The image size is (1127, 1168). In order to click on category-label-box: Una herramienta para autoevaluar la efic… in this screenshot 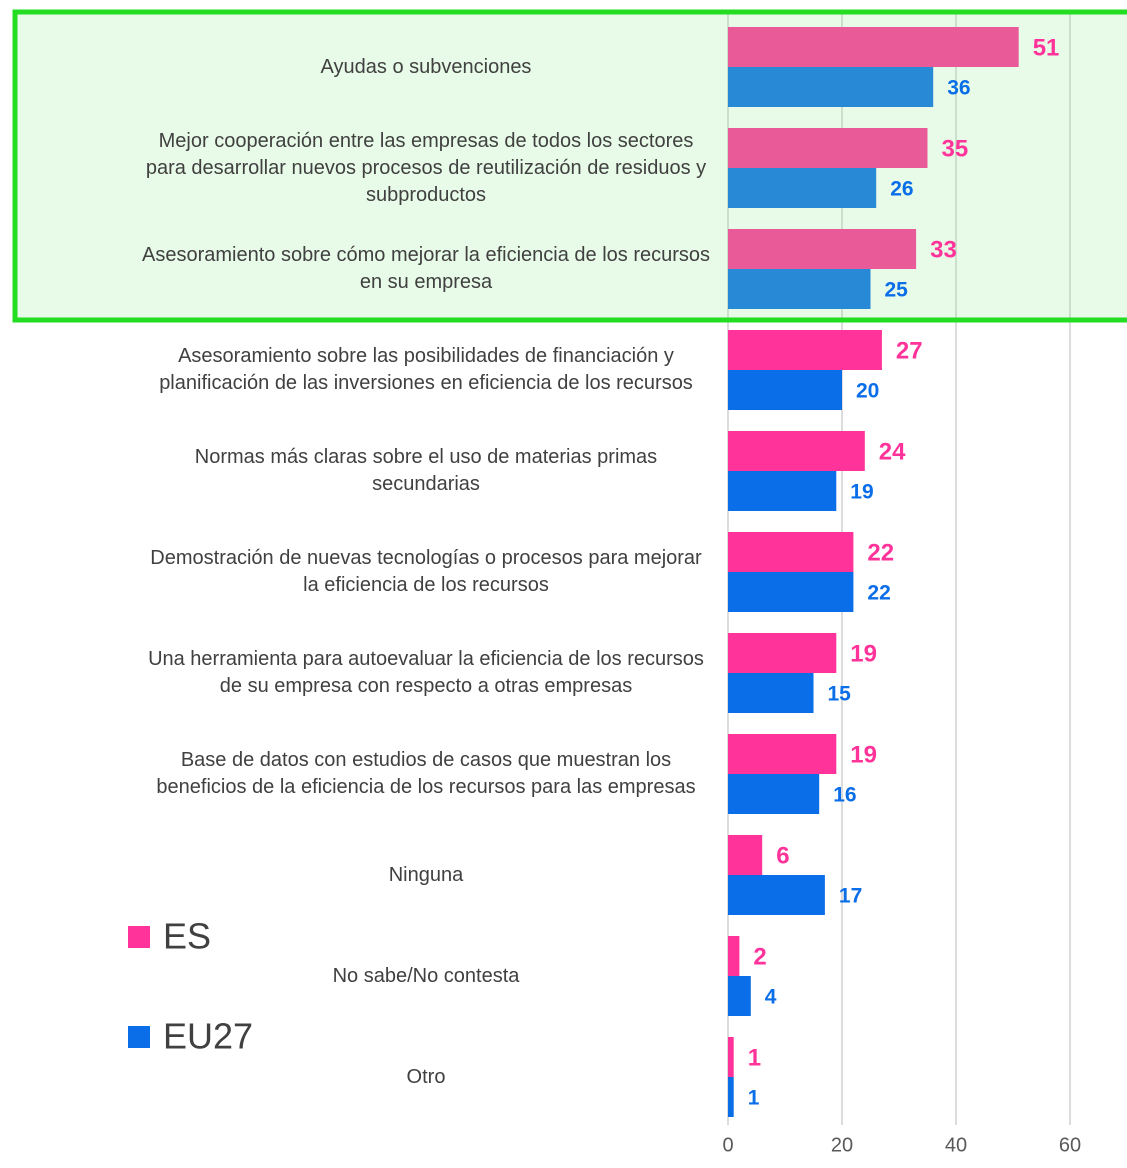, I will do `click(426, 672)`.